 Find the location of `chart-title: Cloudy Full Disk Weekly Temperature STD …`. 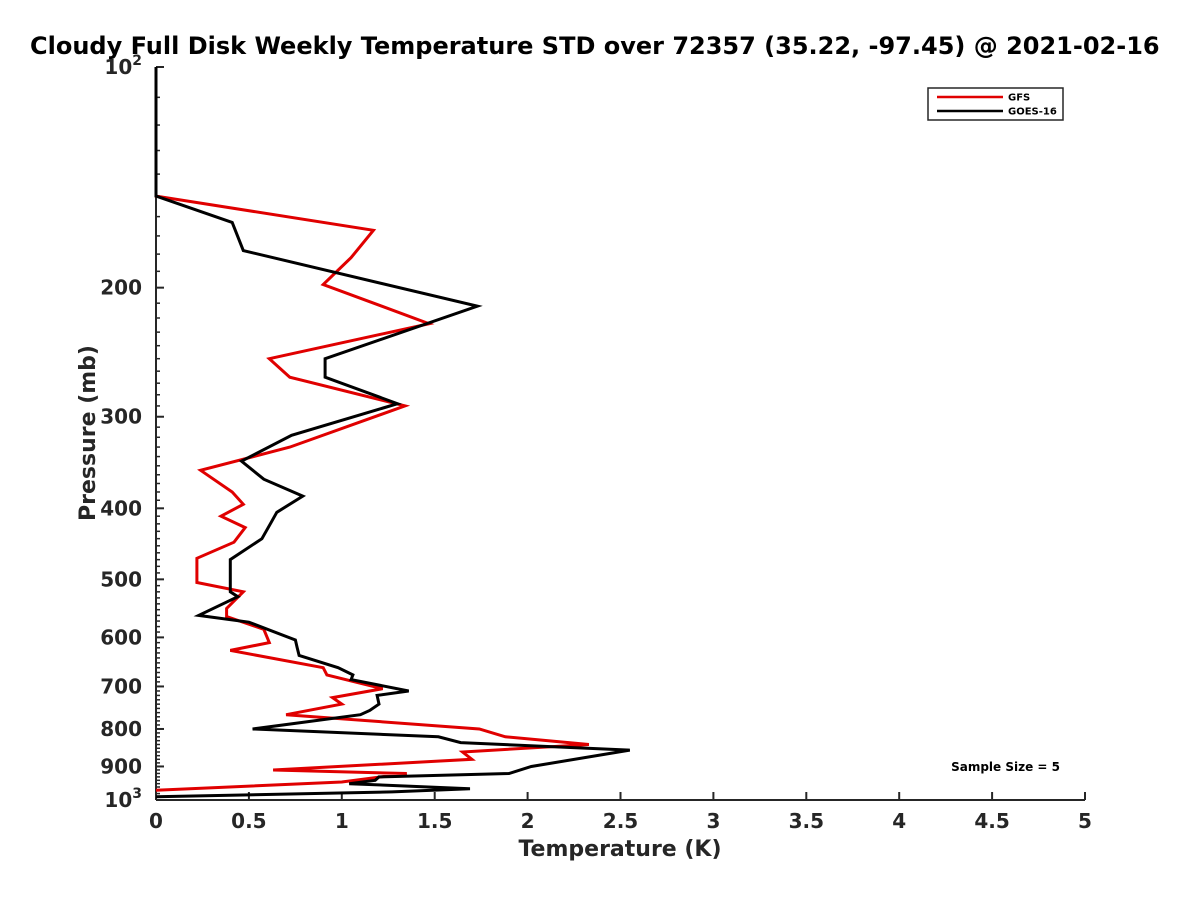

chart-title: Cloudy Full Disk Weekly Temperature STD … is located at coordinates (595, 46).